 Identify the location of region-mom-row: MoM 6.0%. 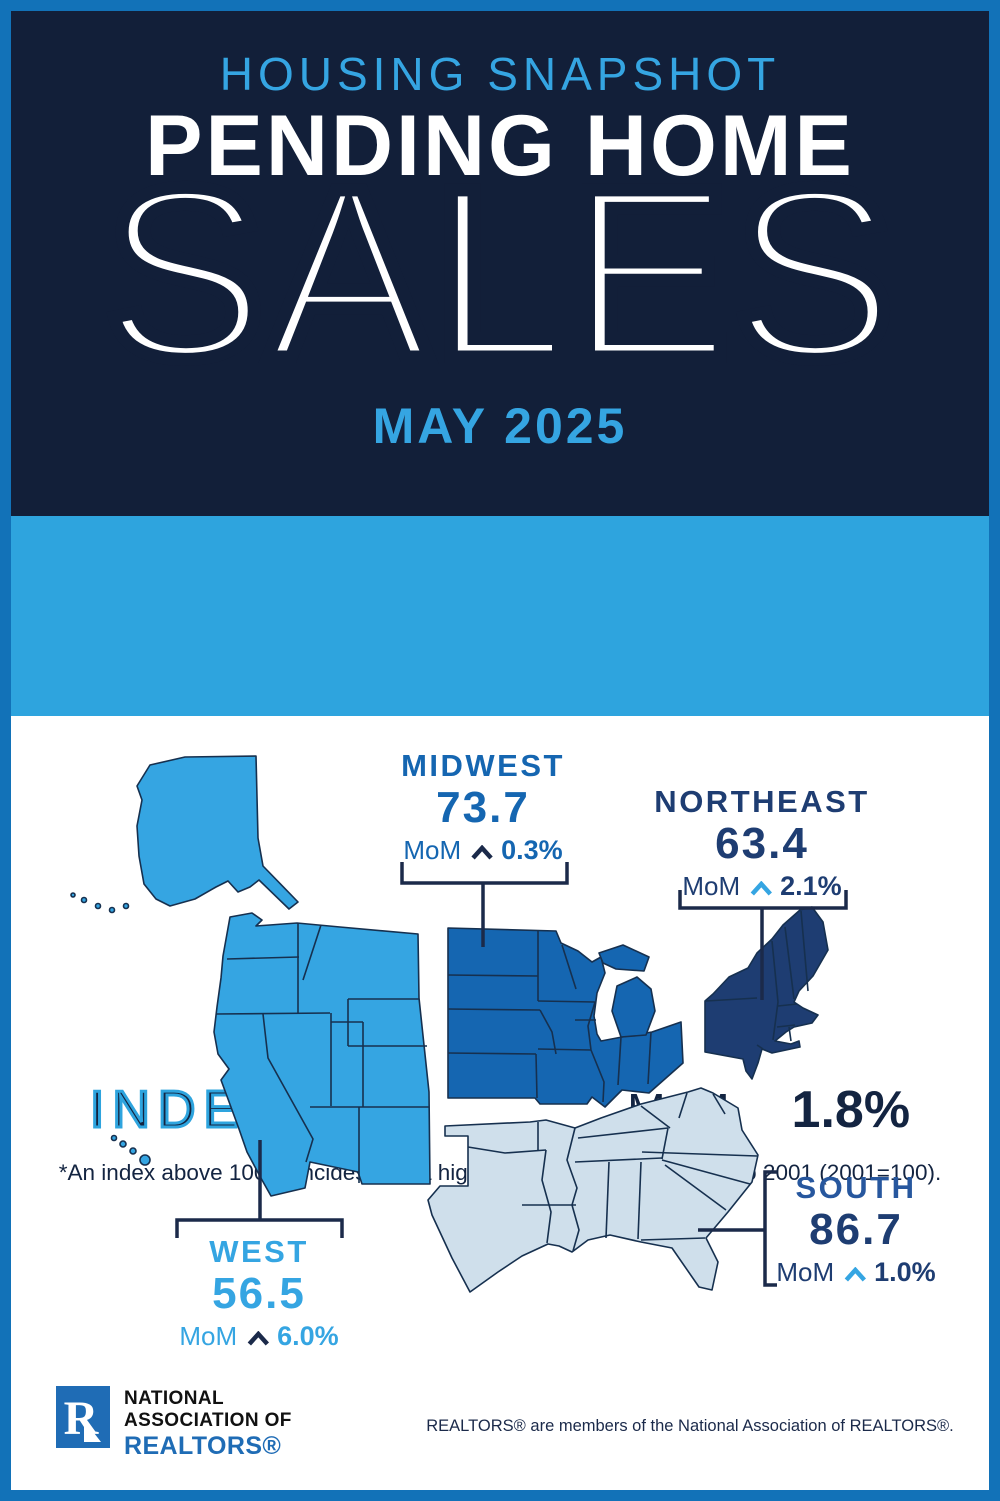
(258, 1336).